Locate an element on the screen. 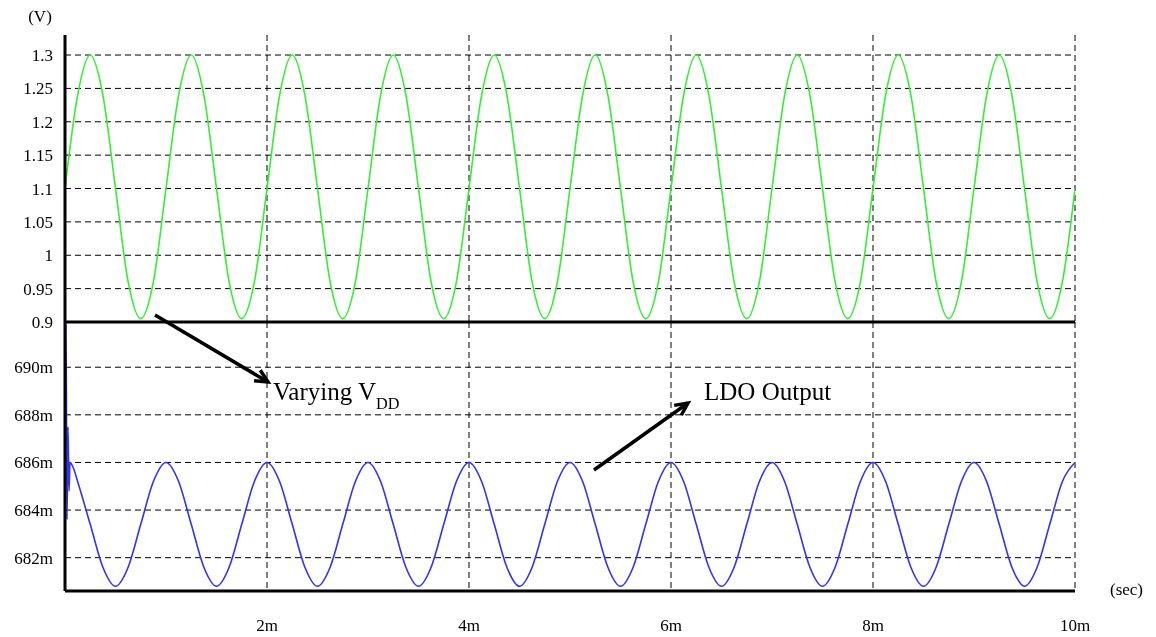 The width and height of the screenshot is (1156, 637). y-tick-label: 682m is located at coordinates (33, 558).